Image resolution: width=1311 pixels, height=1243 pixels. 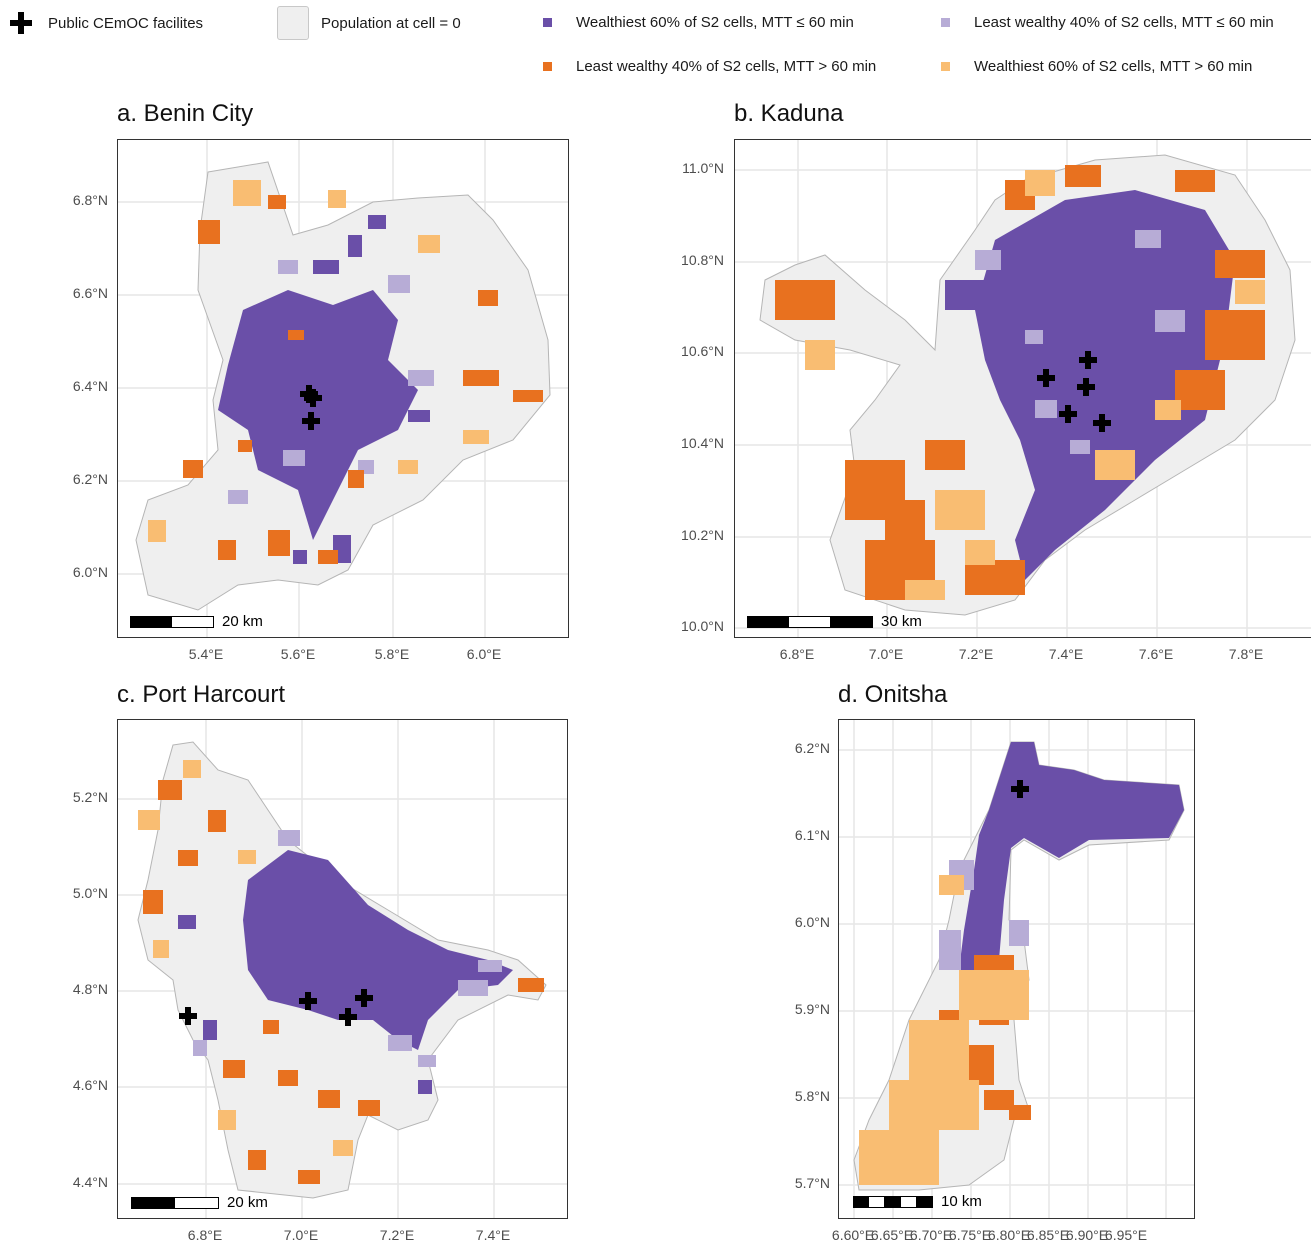 I want to click on lon-tick: 6.70°E, so click(x=931, y=1235).